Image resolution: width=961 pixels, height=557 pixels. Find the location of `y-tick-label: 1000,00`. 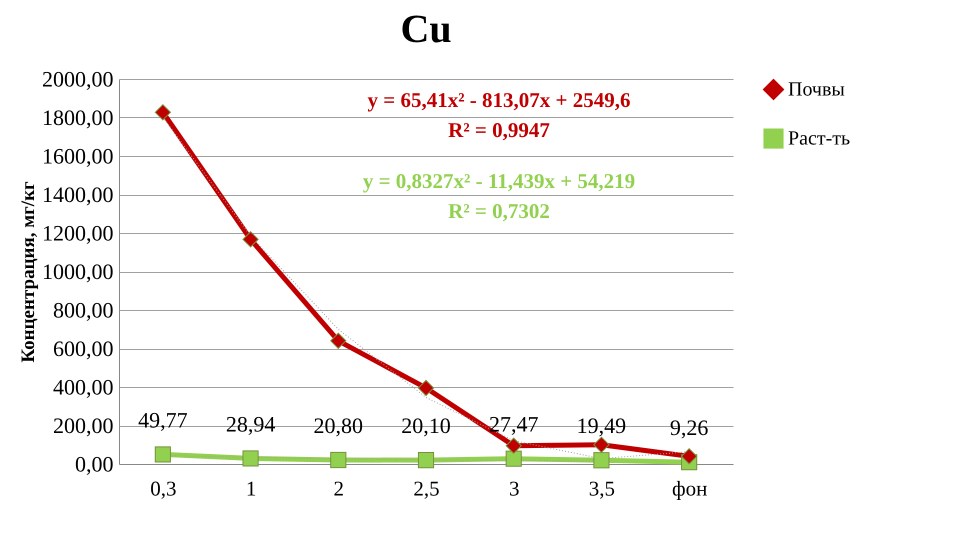

y-tick-label: 1000,00 is located at coordinates (78, 271).